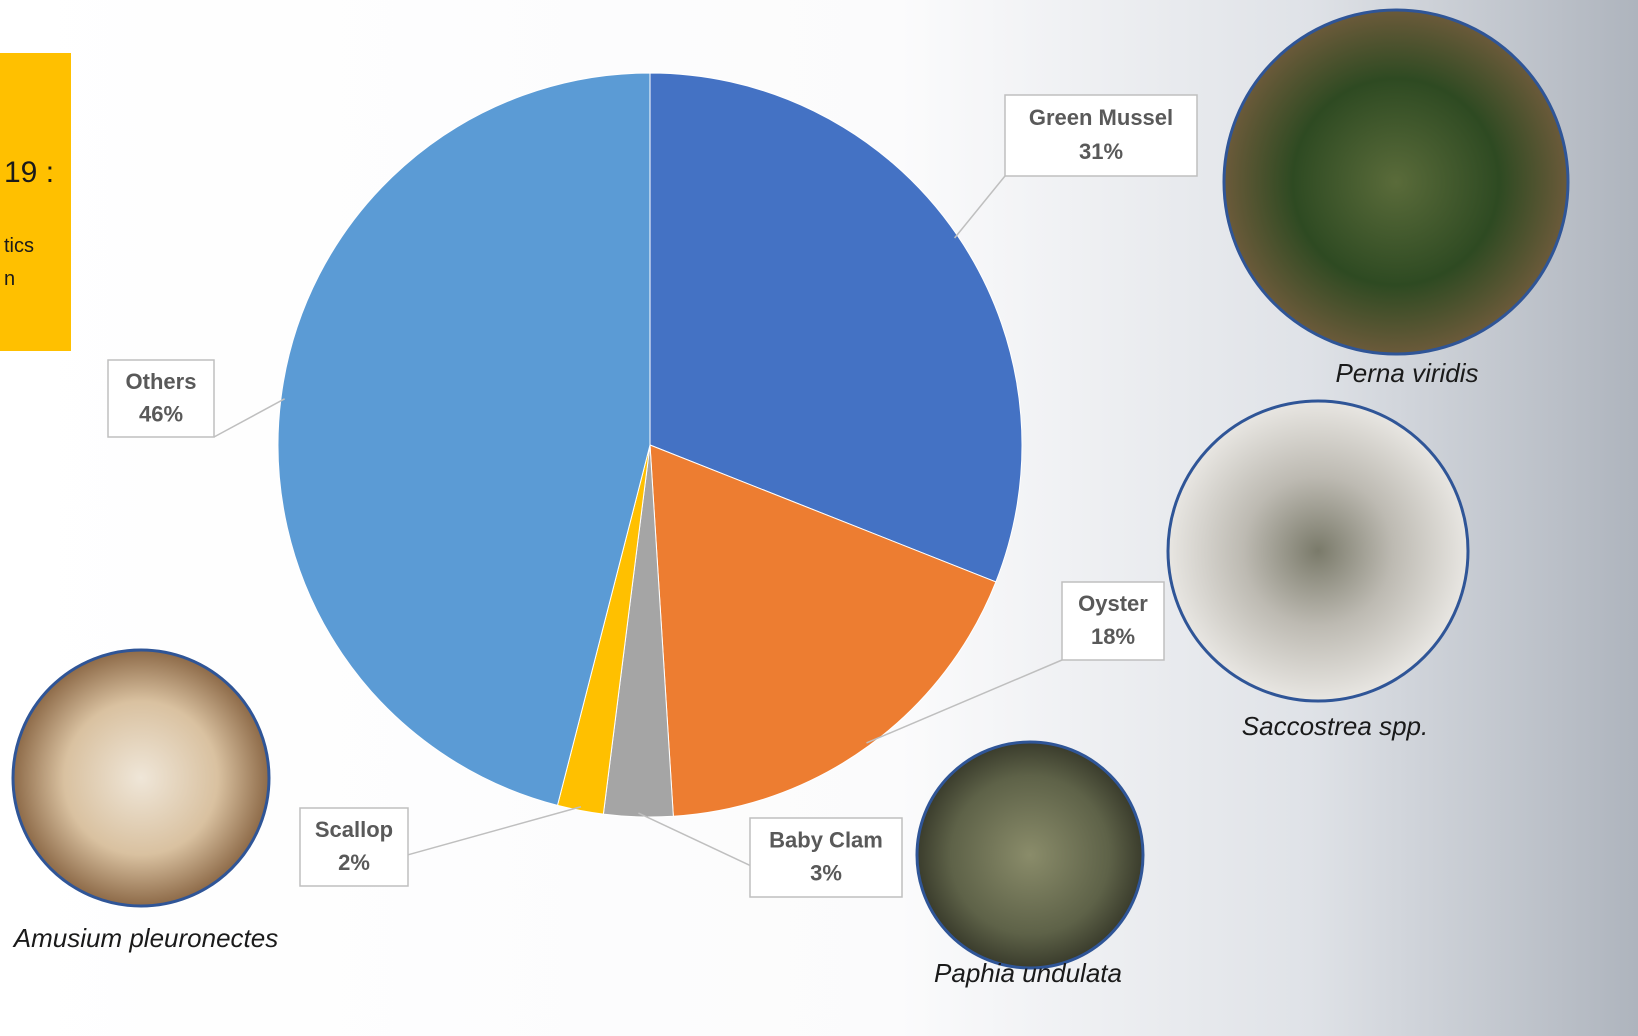 The image size is (1638, 1036). Describe the element at coordinates (9, 279) in the screenshot. I see `sidebar-text: n` at that location.